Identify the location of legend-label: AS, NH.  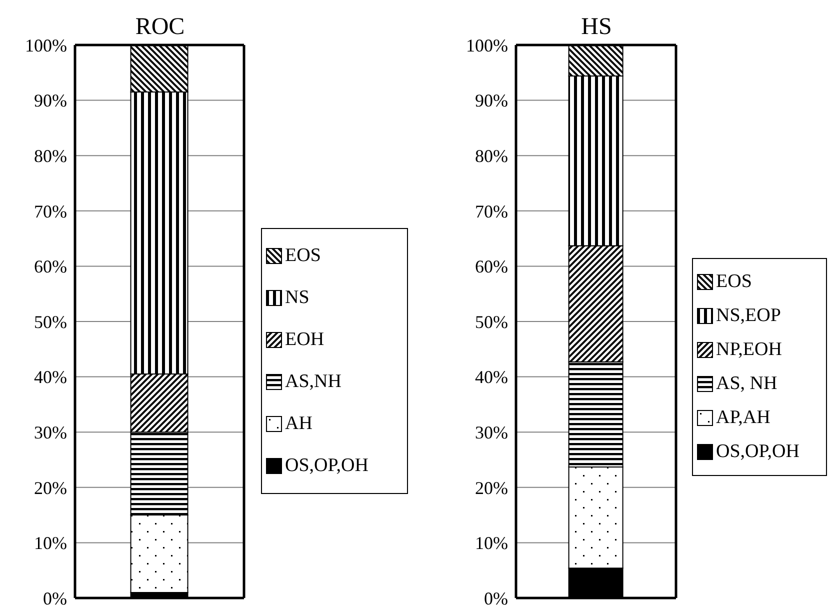
(747, 384).